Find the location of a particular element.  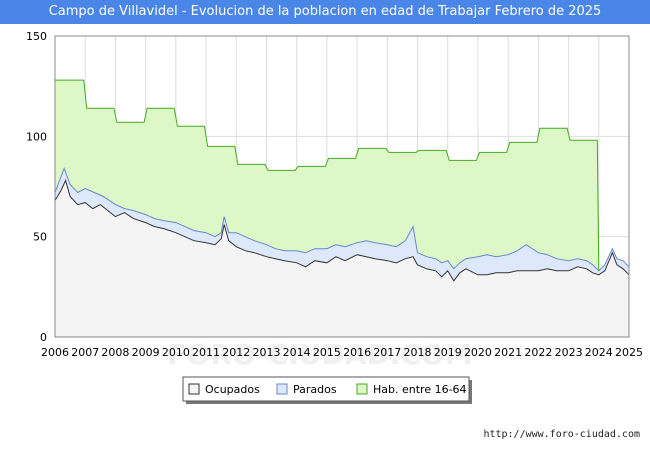

legend: Ocupados Parados Hab. entre 16-64 is located at coordinates (327, 390).